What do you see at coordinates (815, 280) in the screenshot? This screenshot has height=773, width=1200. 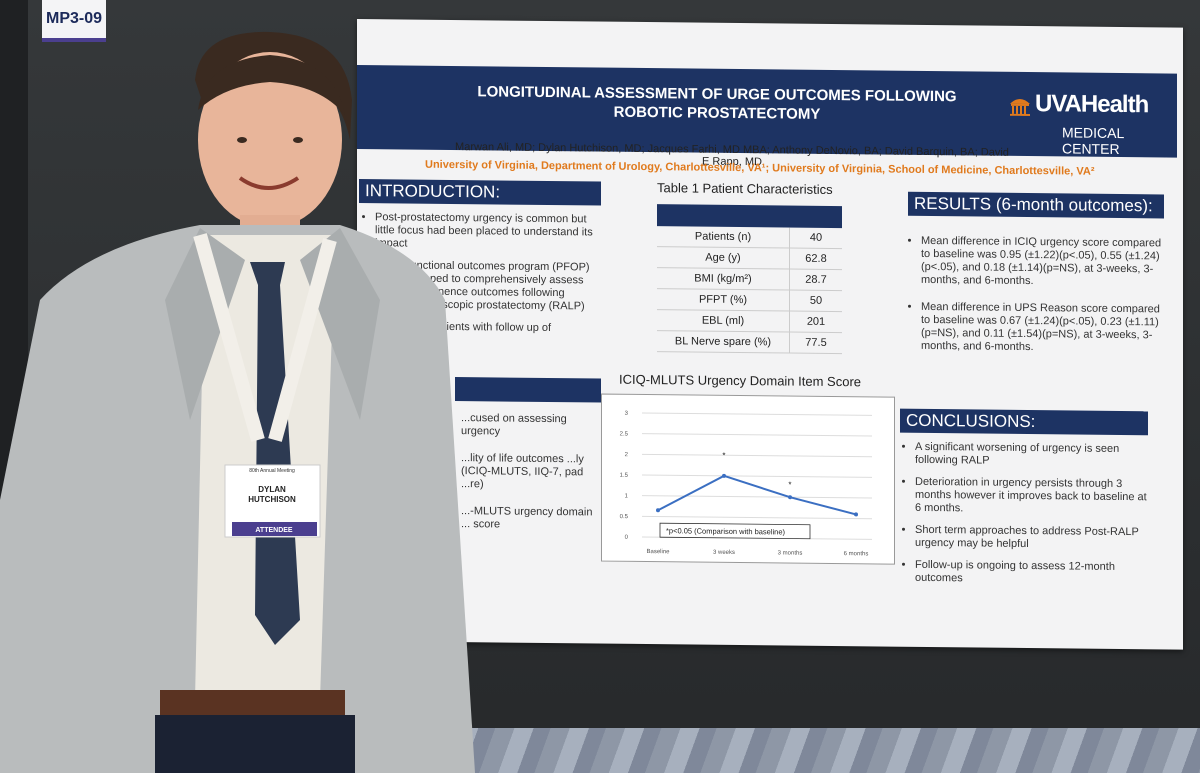 I see `row-value: 28.7` at bounding box center [815, 280].